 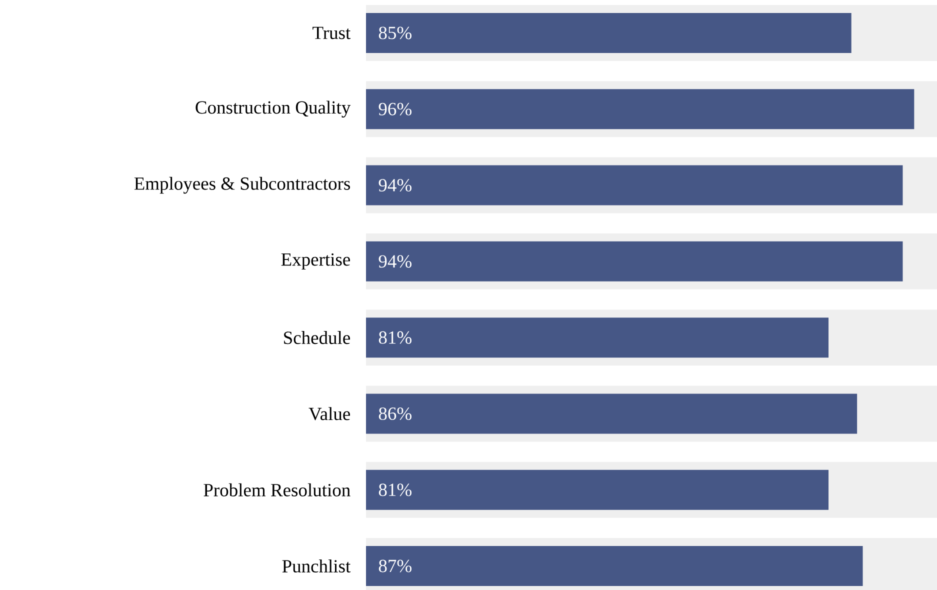 What do you see at coordinates (317, 337) in the screenshot?
I see `y-tick-label: Schedule` at bounding box center [317, 337].